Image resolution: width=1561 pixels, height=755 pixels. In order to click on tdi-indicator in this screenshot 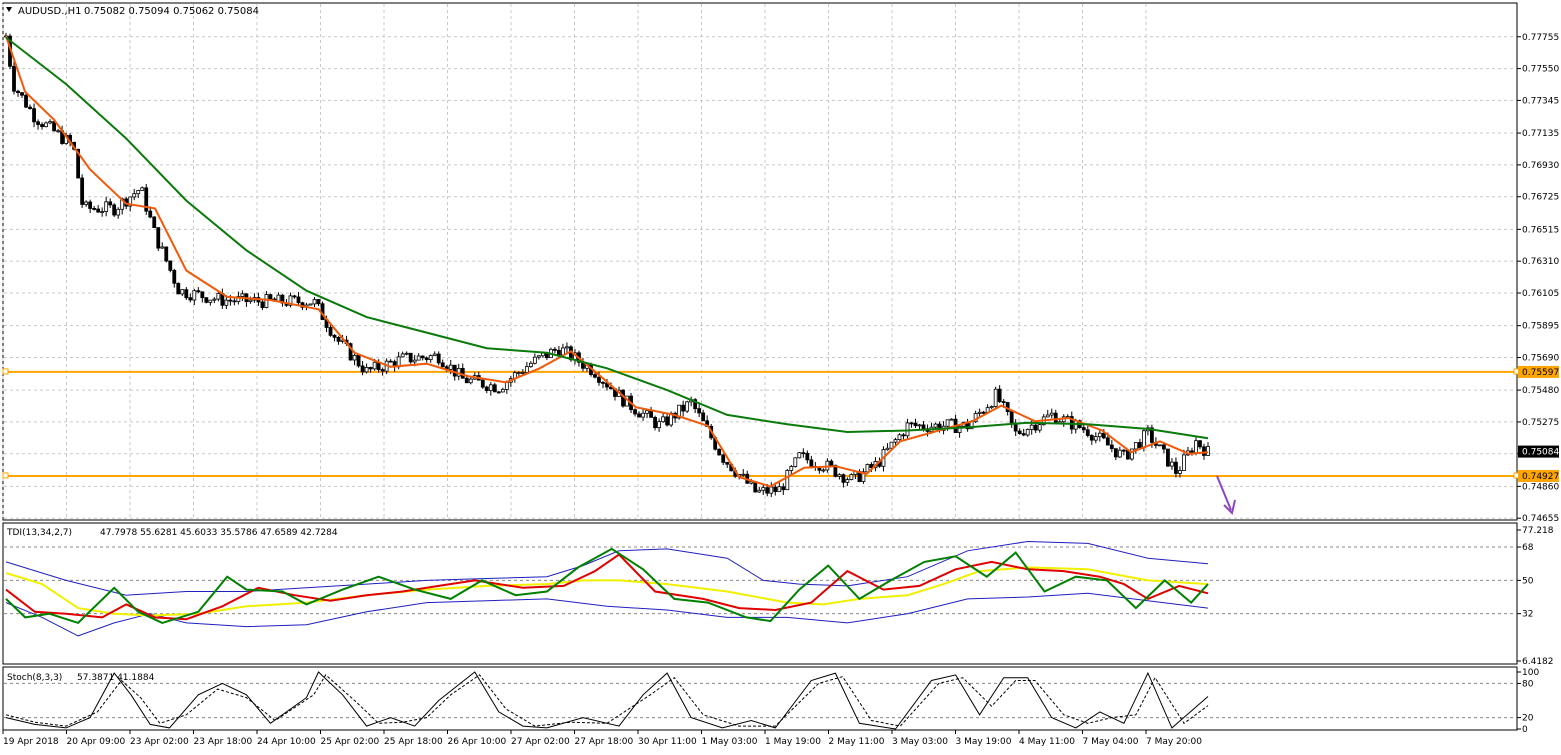, I will do `click(760, 588)`.